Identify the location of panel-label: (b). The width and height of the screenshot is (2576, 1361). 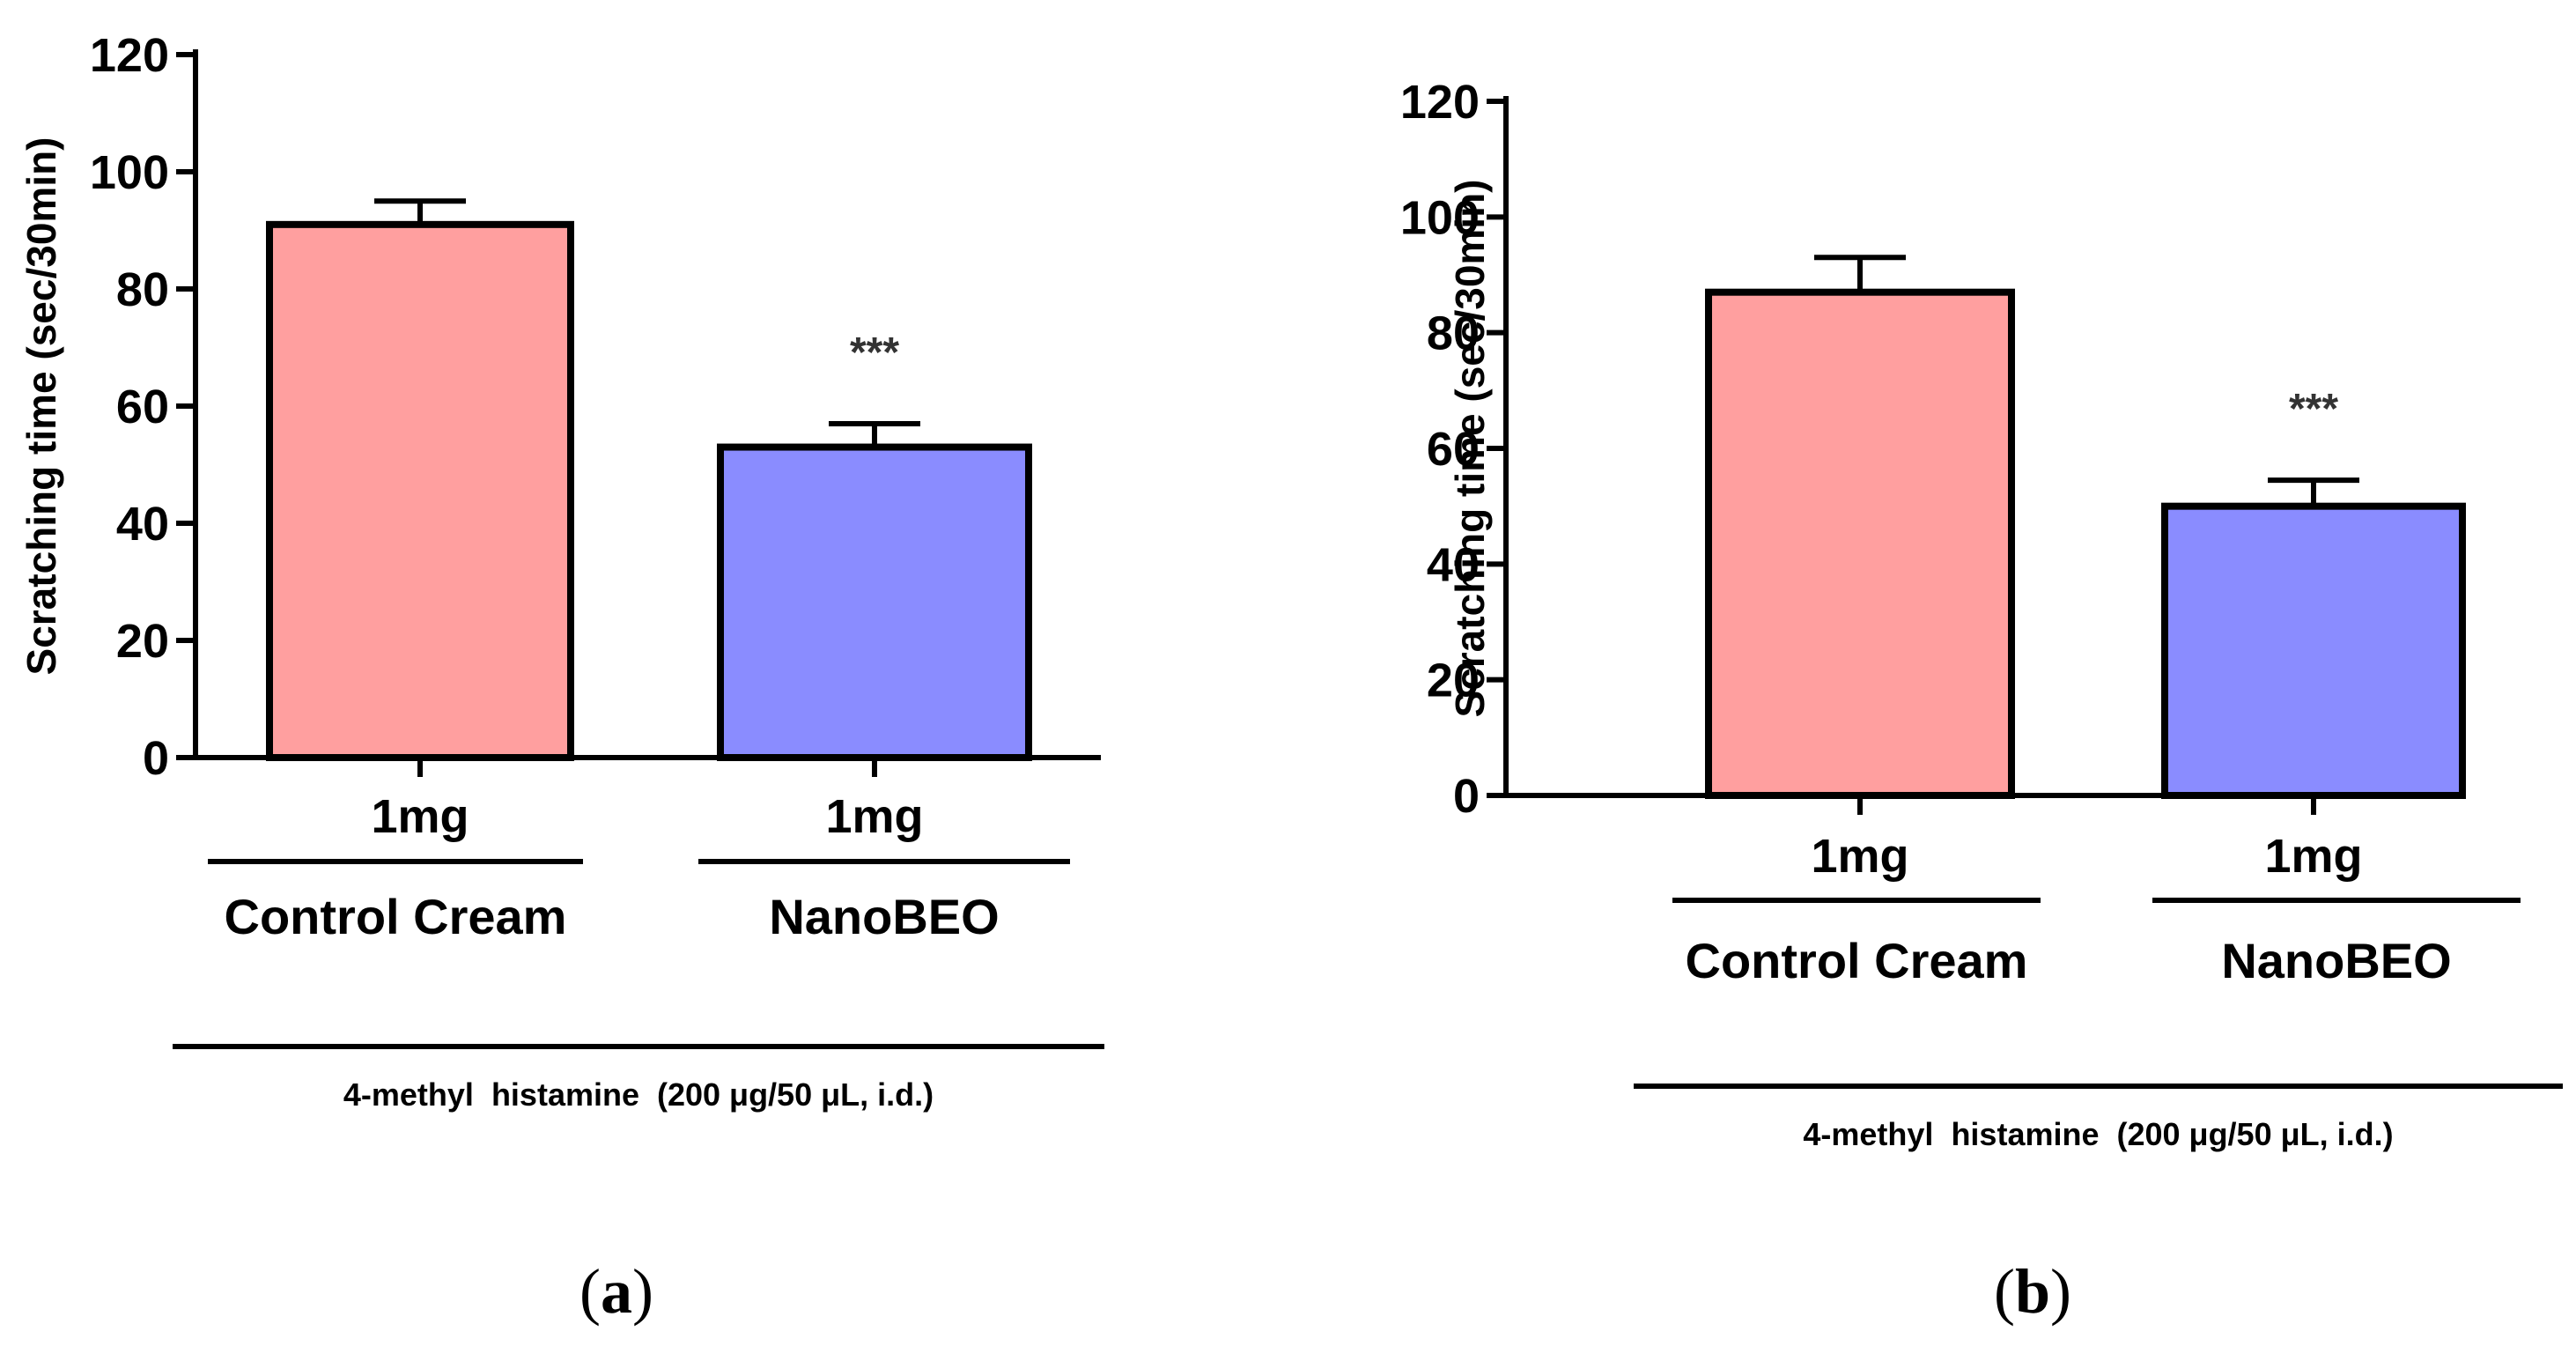
(2032, 1291).